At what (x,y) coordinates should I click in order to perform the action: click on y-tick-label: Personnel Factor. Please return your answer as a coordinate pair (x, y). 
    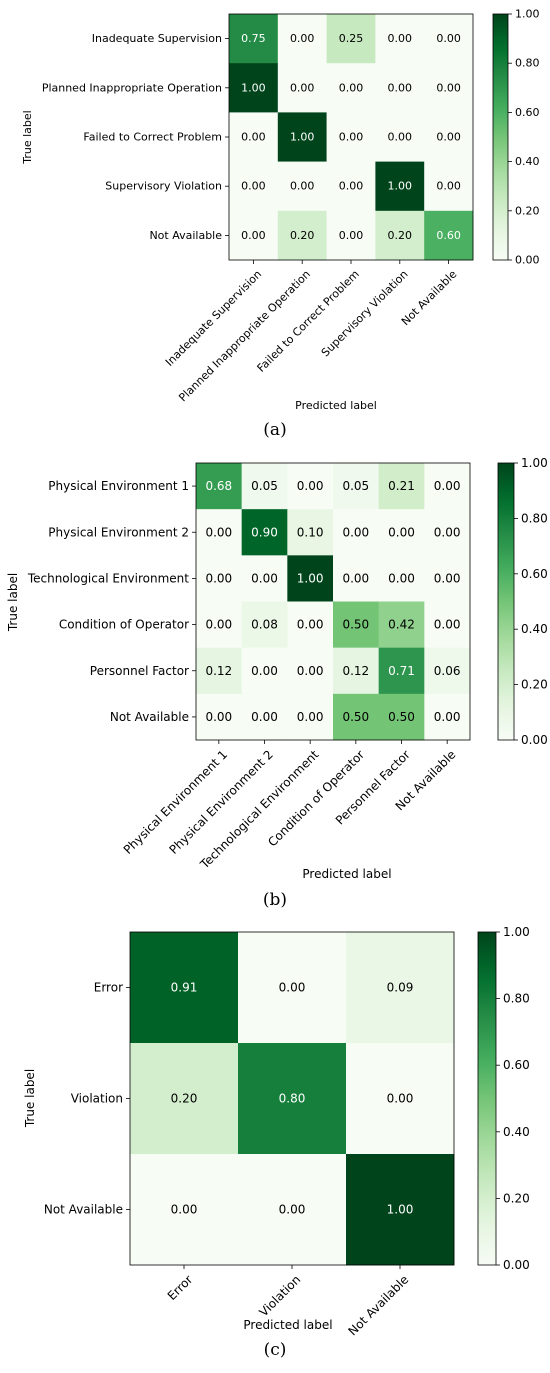
    Looking at the image, I should click on (139, 671).